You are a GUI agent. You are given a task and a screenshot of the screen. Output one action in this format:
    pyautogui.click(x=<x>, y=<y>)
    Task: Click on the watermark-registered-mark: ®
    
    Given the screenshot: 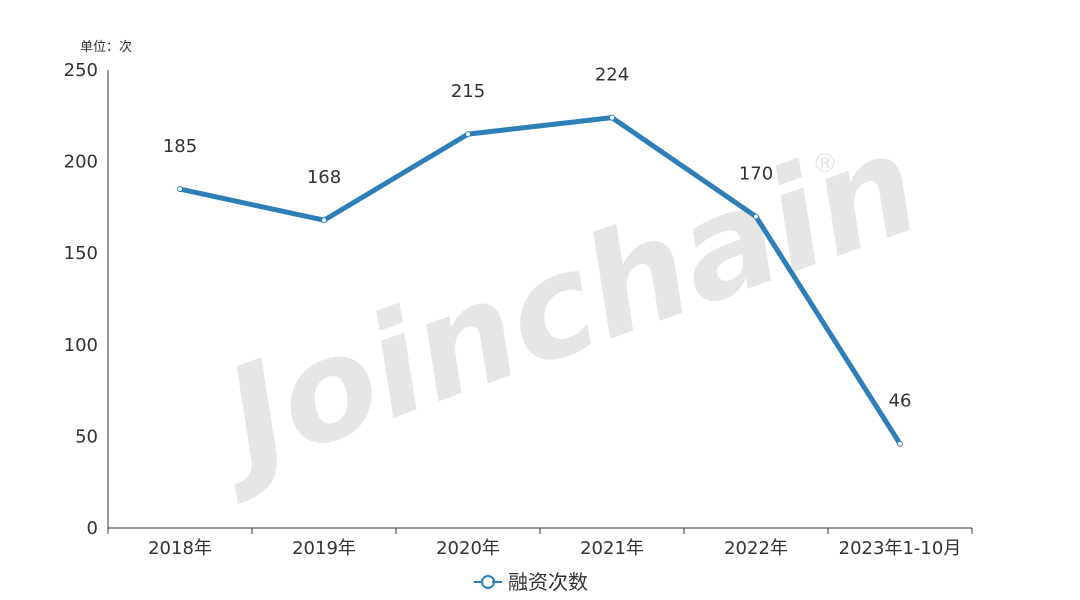 What is the action you would take?
    pyautogui.click(x=825, y=164)
    